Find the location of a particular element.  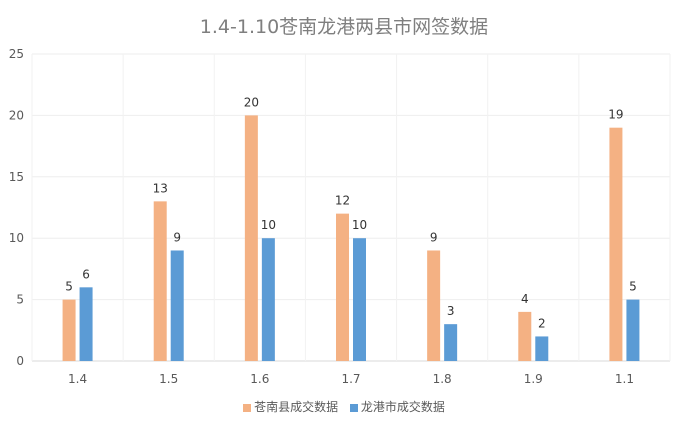

y-tick-label-2: 10 is located at coordinates (16, 238).